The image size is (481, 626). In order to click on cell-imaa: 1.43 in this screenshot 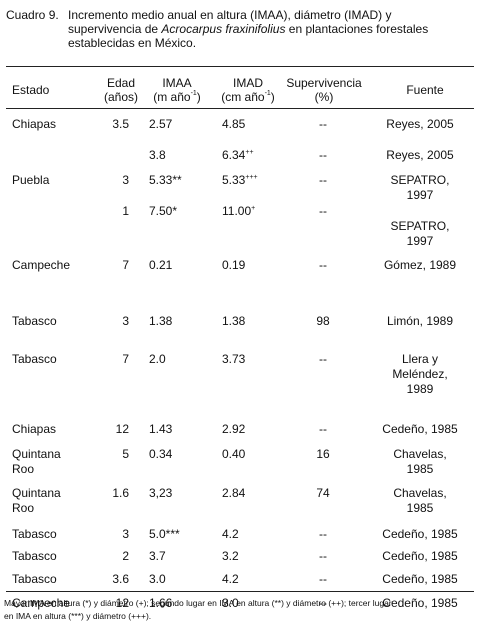, I will do `click(161, 429)`.